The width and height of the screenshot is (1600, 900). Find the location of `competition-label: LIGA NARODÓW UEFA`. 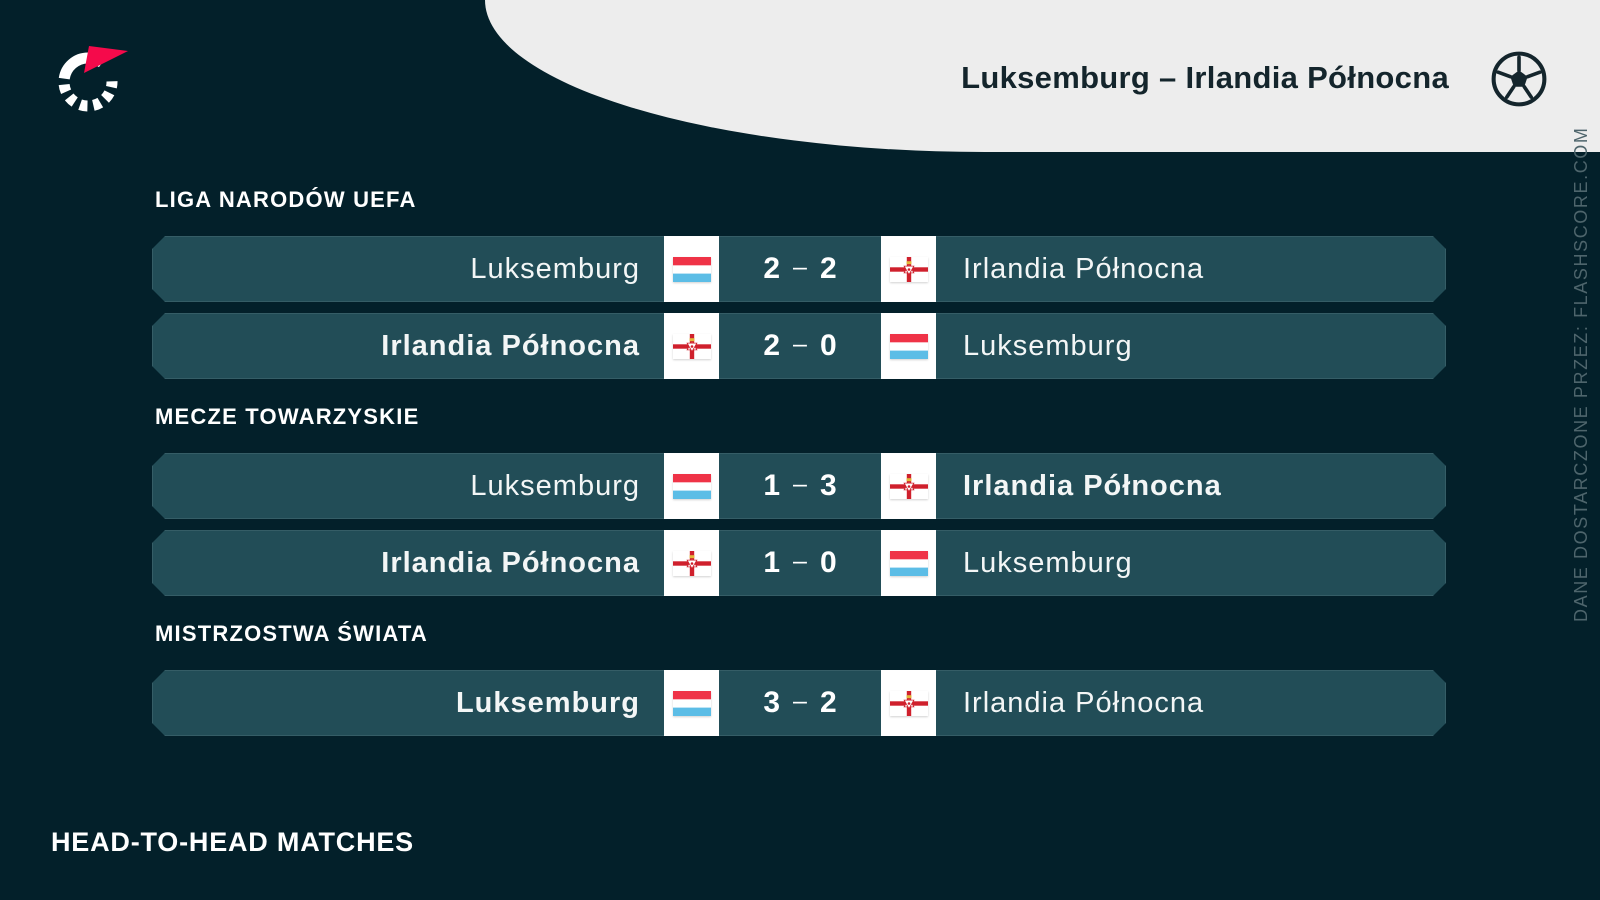

competition-label: LIGA NARODÓW UEFA is located at coordinates (286, 199).